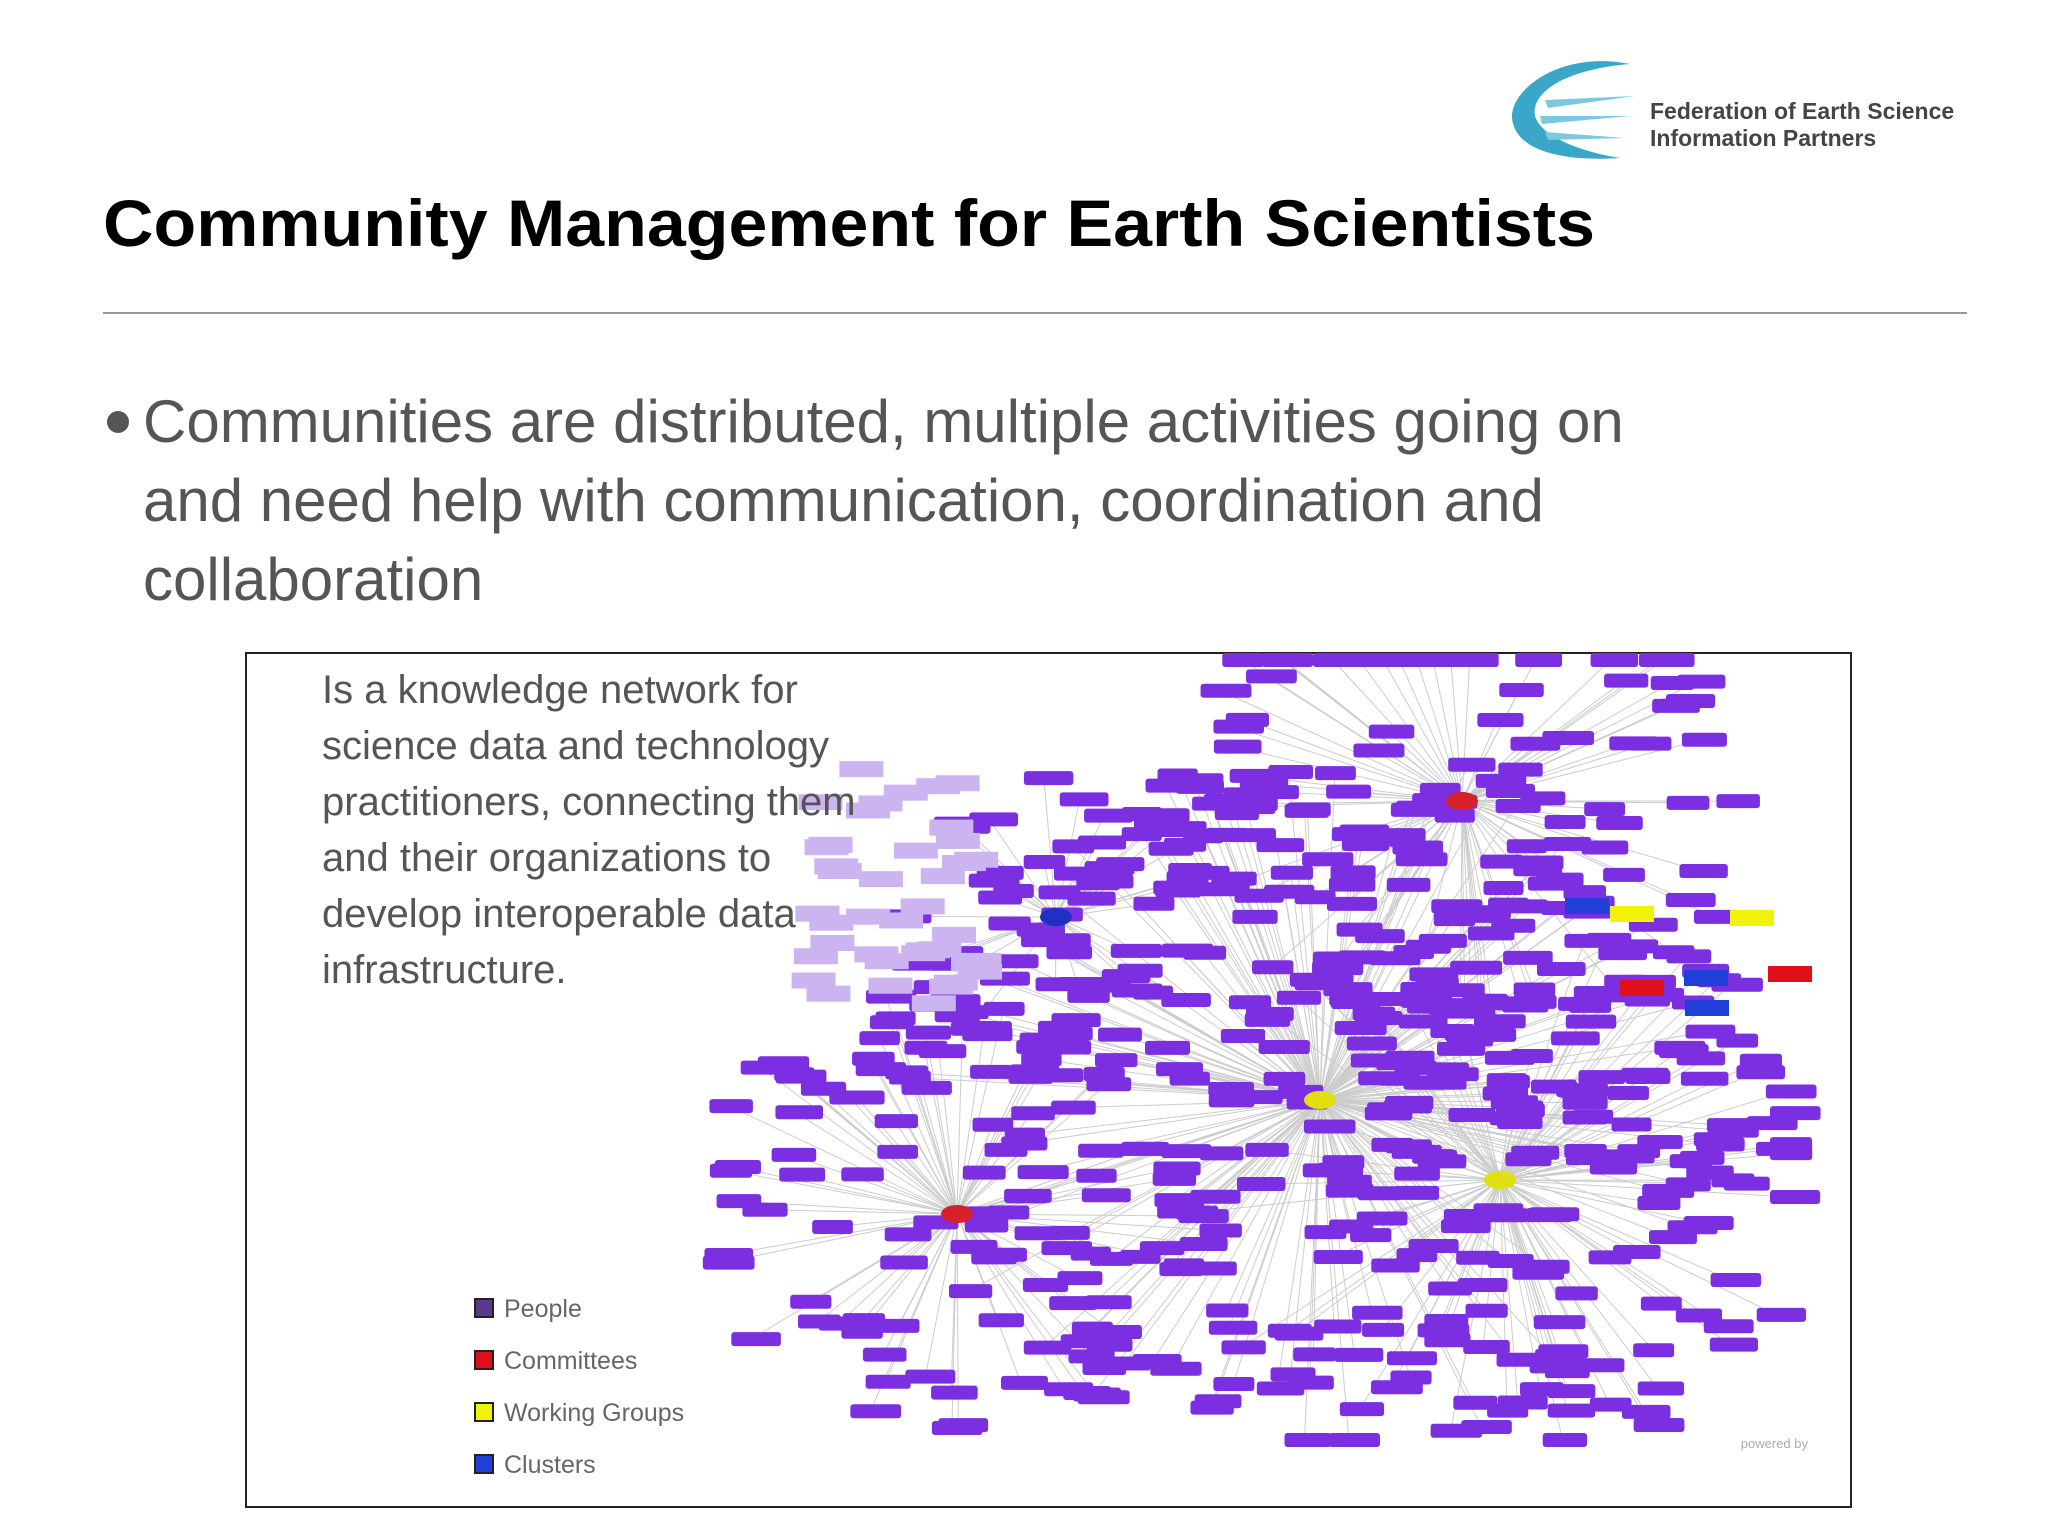  I want to click on legend-label: Committees, so click(570, 1361).